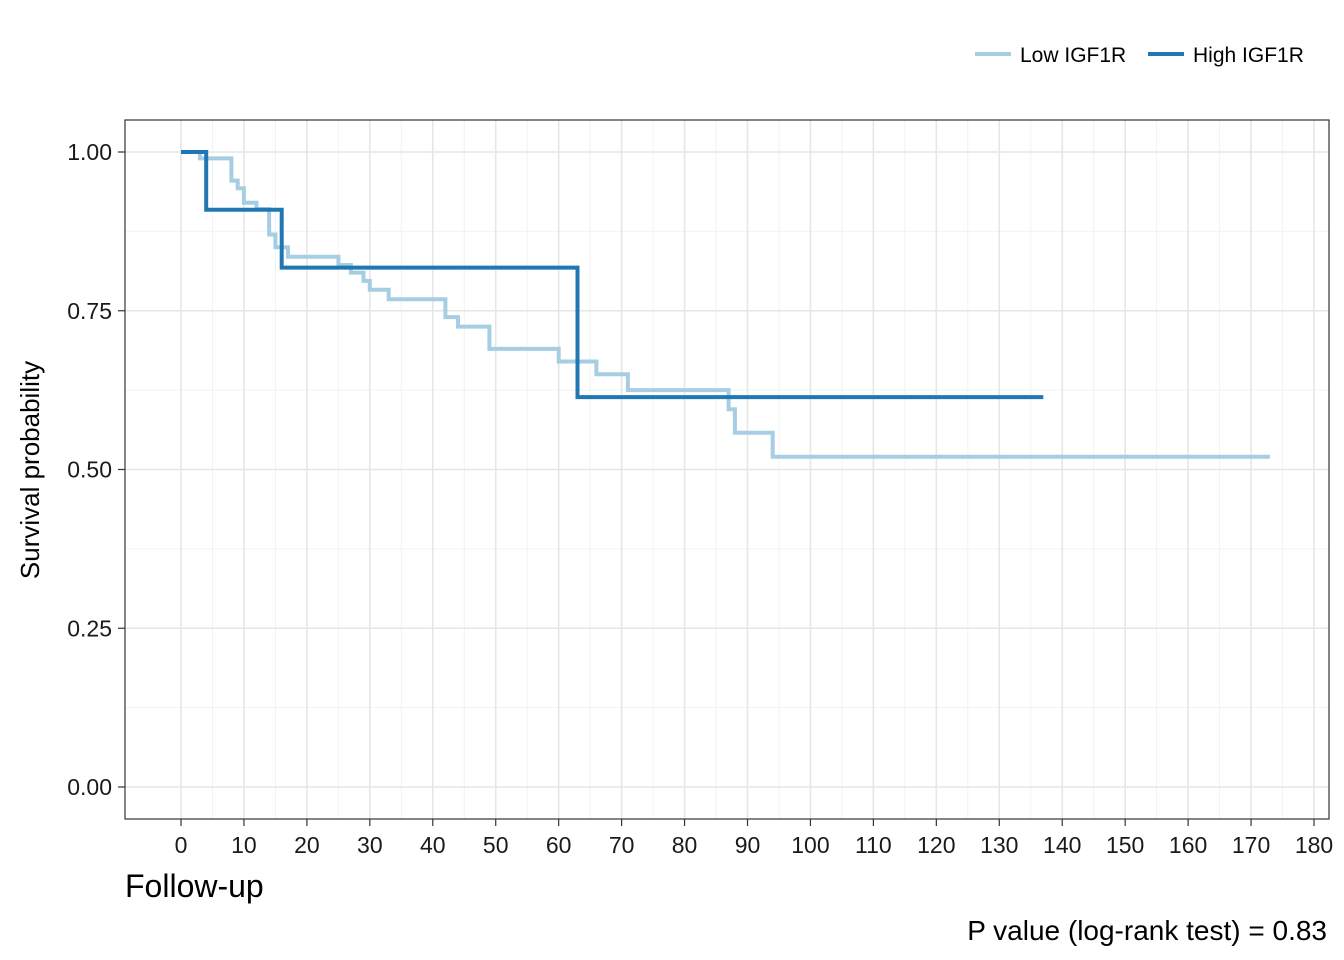 The height and width of the screenshot is (960, 1344). I want to click on y-axis: 0.00 0.25 0.50 0.75 1.00, so click(96, 469).